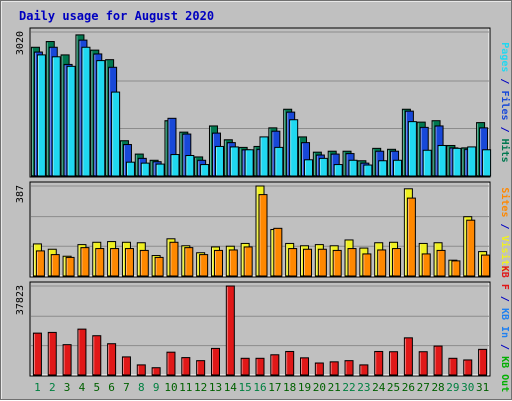 This screenshot has height=401, width=512. I want to click on day-label: 16, so click(259, 387).